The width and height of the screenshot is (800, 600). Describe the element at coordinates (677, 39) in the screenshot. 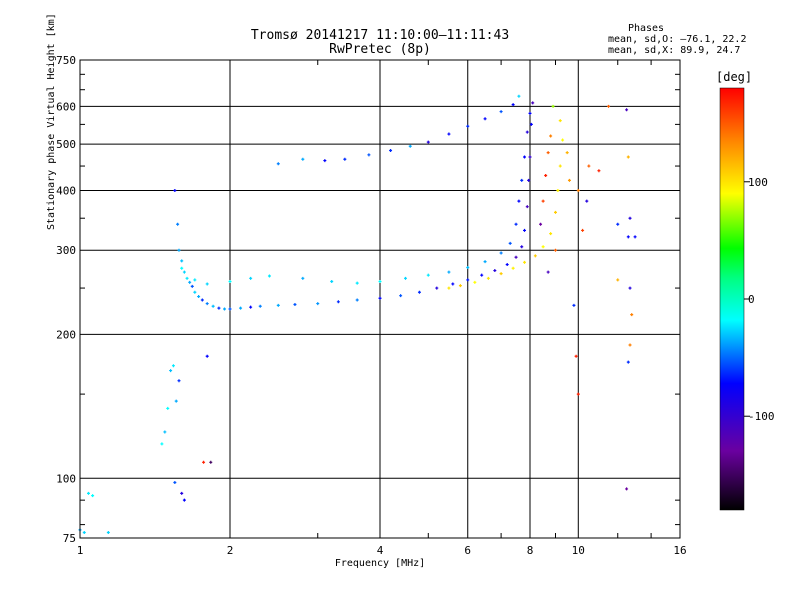

I see `stats-o-mode: mean, sd,O: –76.1, 22.2` at that location.